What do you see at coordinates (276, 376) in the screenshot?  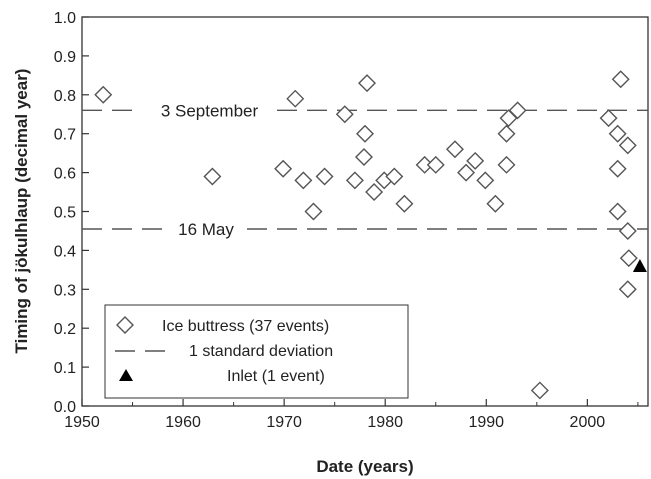 I see `legend-label: Inlet (1 event)` at bounding box center [276, 376].